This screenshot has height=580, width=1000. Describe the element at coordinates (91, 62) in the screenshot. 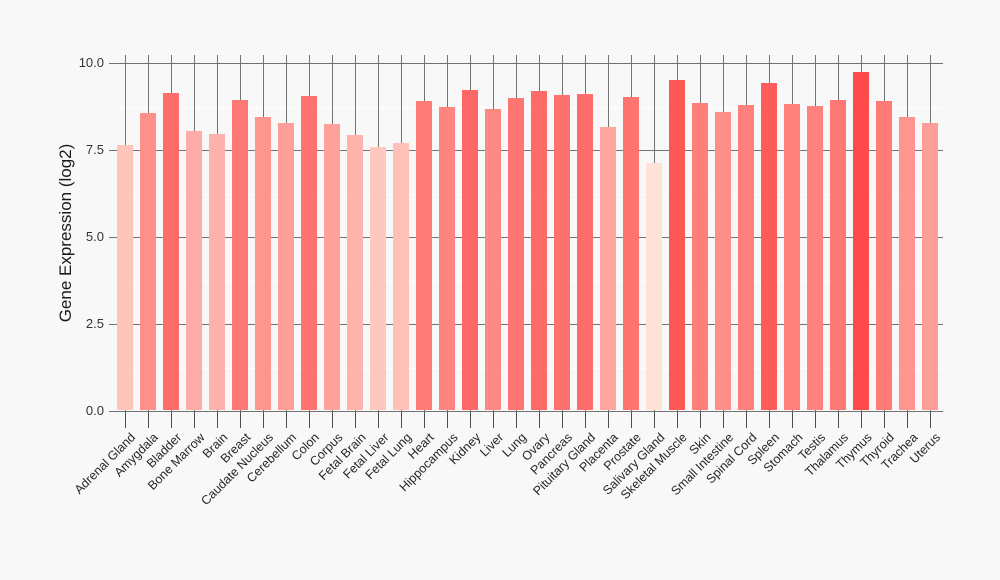

I see `y-tick-label: 10.0` at that location.